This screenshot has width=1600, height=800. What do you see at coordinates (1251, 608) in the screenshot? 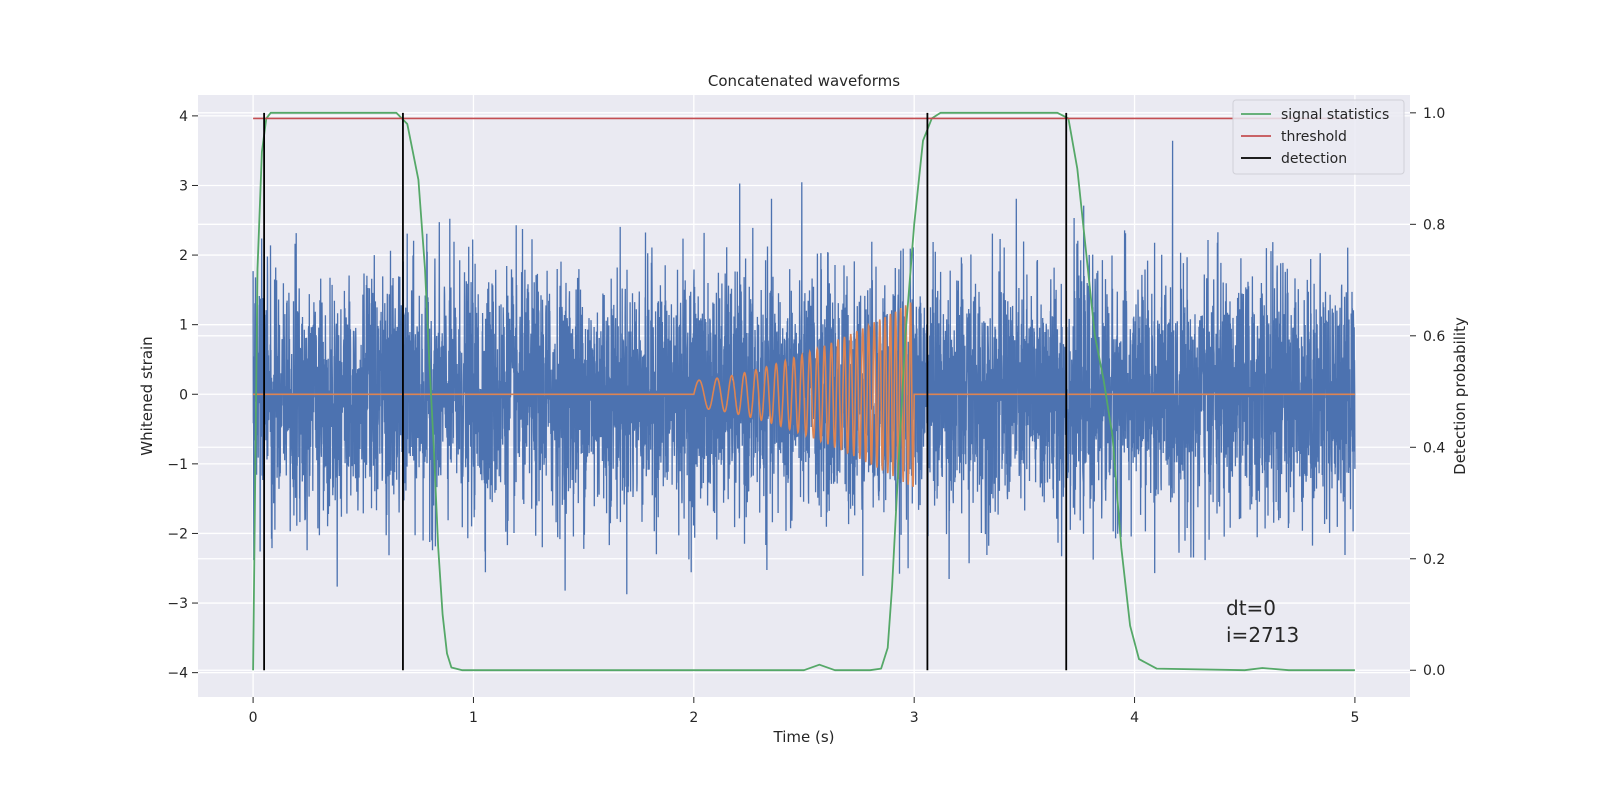
I see `annotation-dt: dt=0` at bounding box center [1251, 608].